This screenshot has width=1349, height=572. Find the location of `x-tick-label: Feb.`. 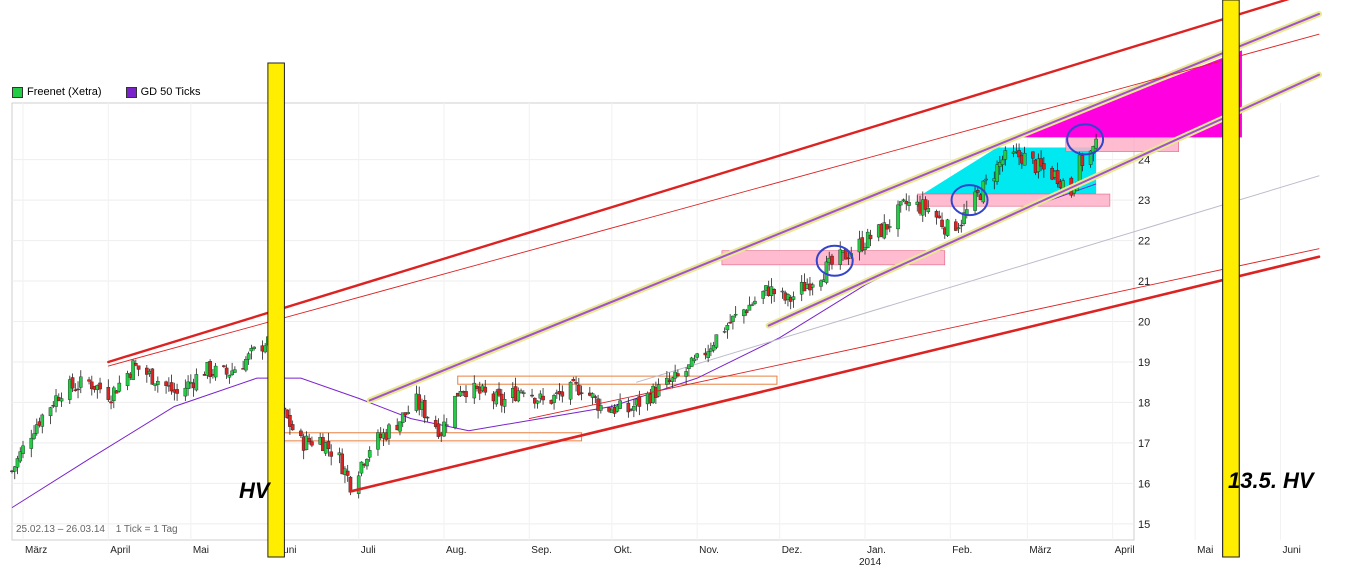

x-tick-label: Feb. is located at coordinates (962, 550).